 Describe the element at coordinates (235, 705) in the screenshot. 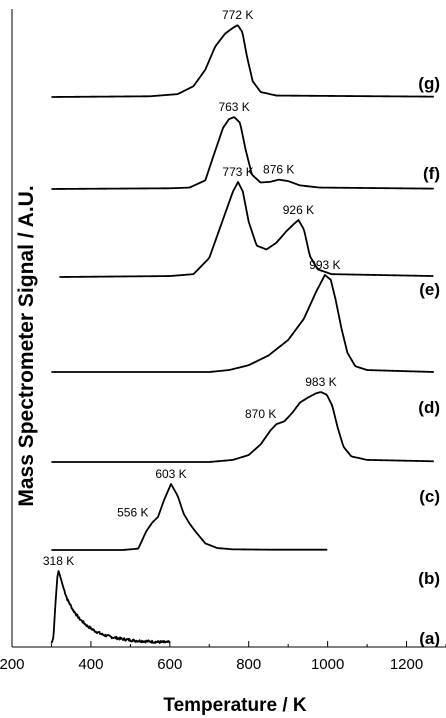

I see `x-axis-title: Temperature / K` at that location.